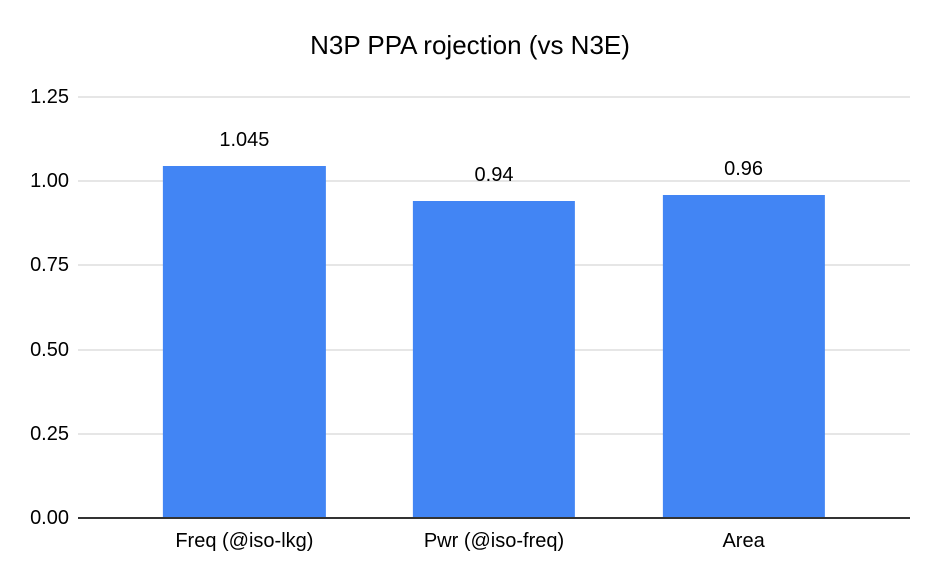 This screenshot has height=582, width=940. Describe the element at coordinates (494, 541) in the screenshot. I see `x-axis-category-label: Pwr (@iso-freq)` at that location.